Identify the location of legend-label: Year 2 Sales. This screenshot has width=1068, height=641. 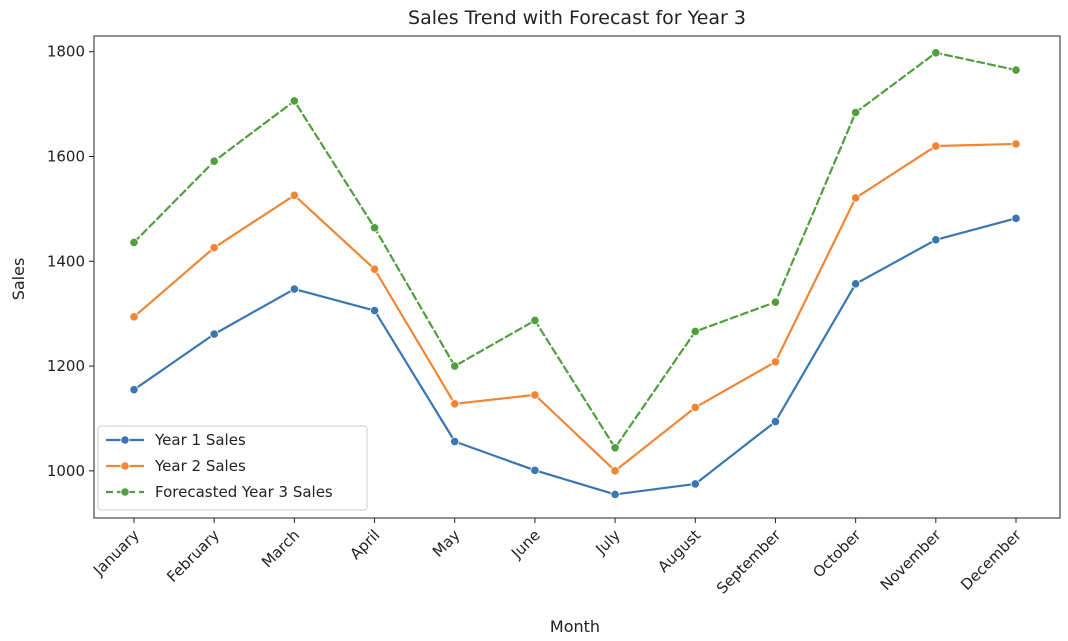
(200, 466).